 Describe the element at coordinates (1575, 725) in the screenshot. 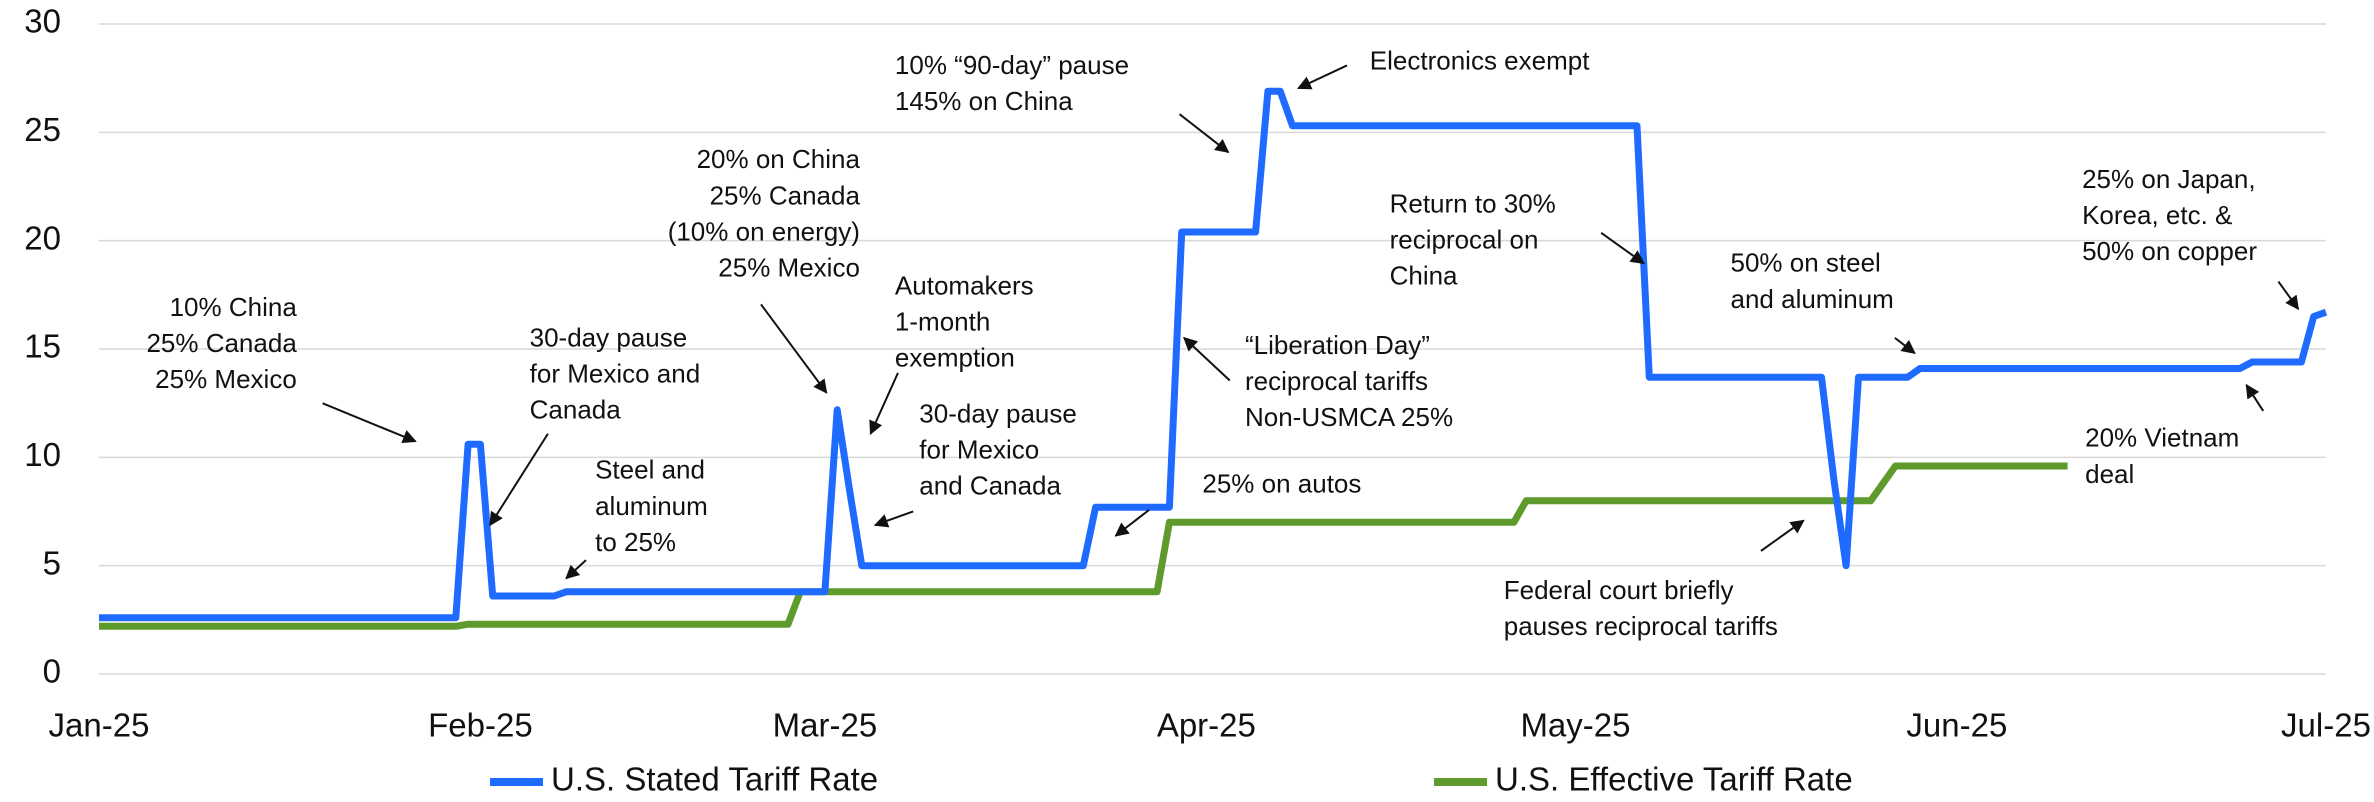

I see `x-tick-label: May-25` at that location.